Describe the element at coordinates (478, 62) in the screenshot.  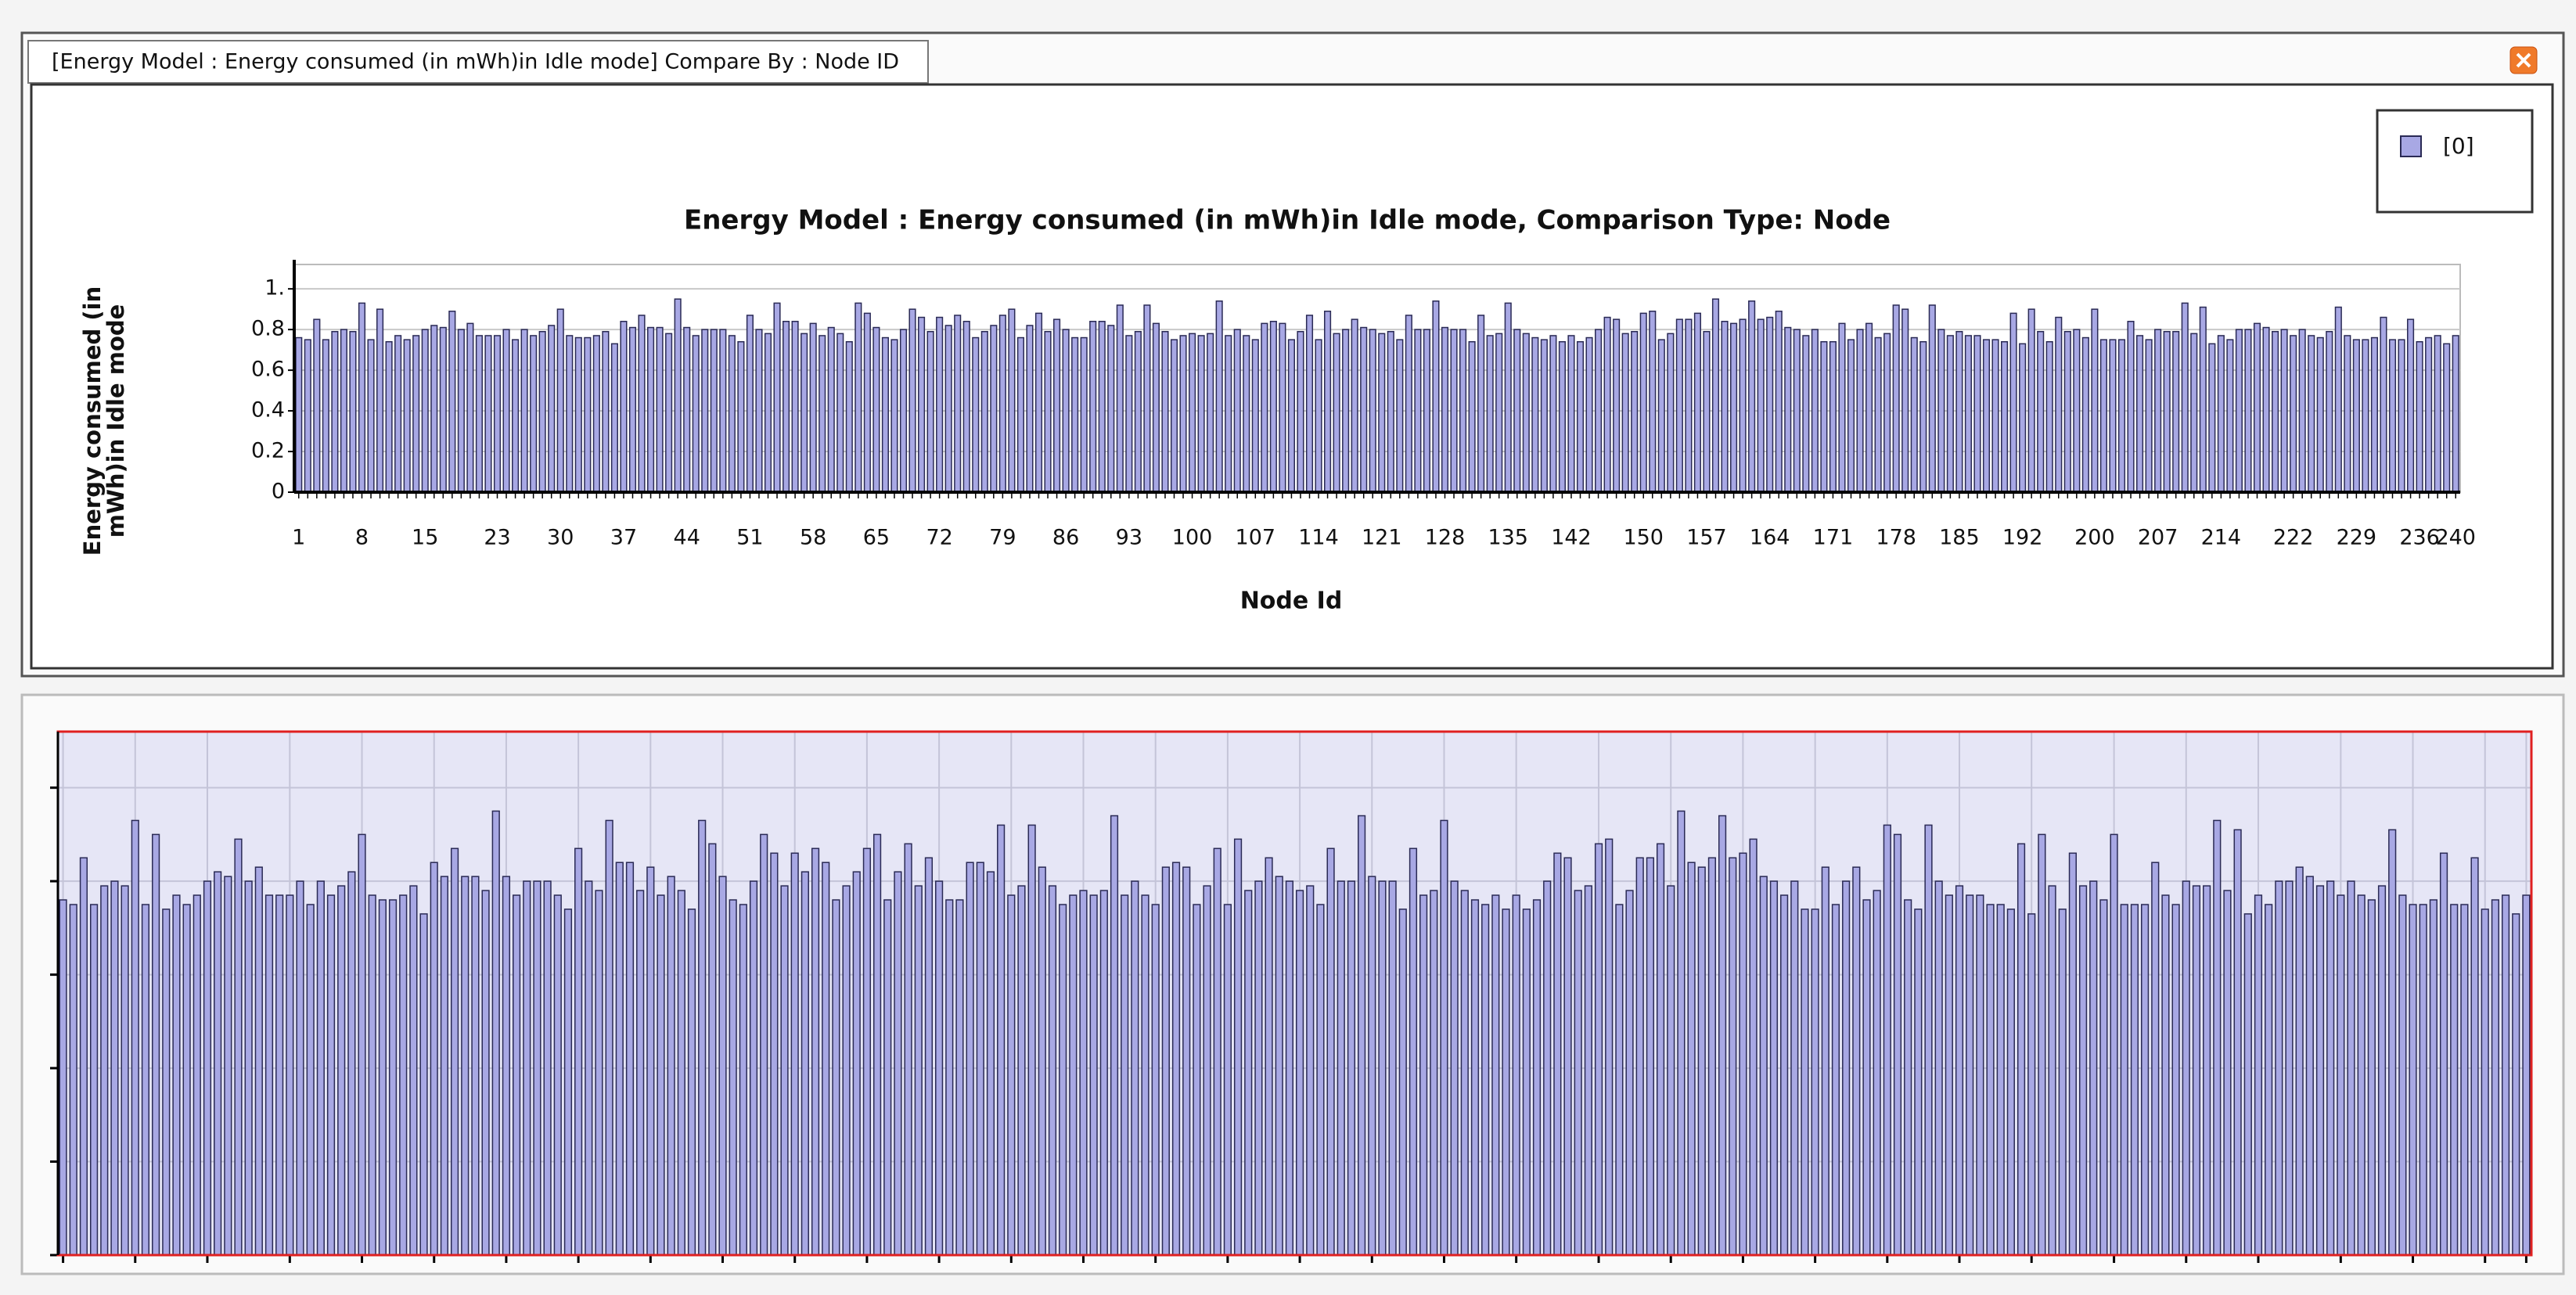
I see `tab` at that location.